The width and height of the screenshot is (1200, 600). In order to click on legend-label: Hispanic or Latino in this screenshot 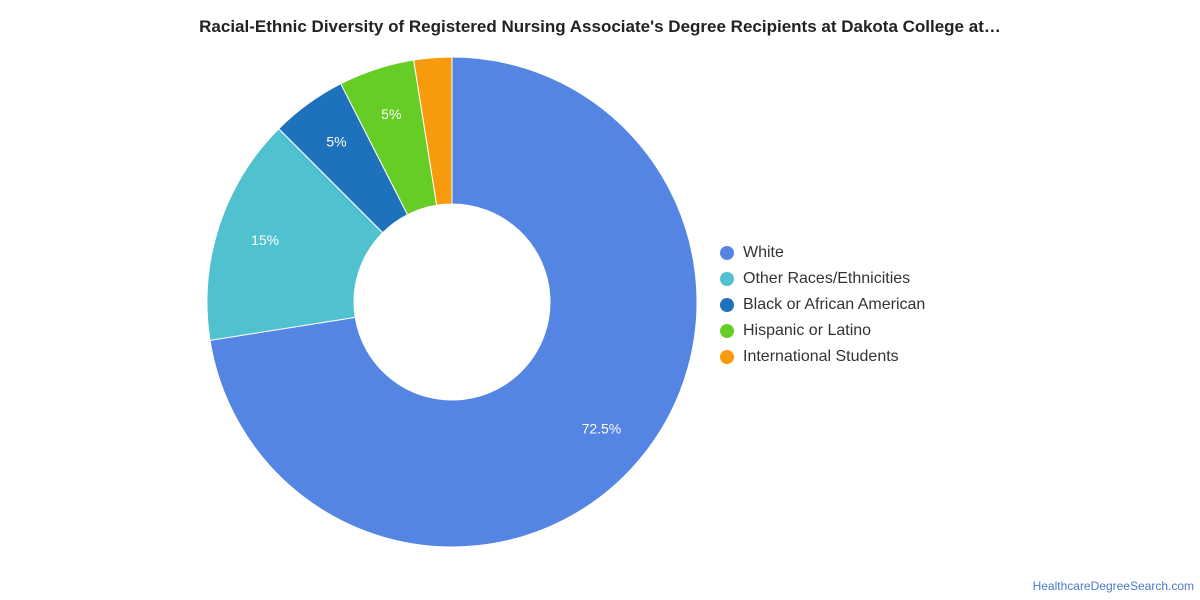, I will do `click(807, 330)`.